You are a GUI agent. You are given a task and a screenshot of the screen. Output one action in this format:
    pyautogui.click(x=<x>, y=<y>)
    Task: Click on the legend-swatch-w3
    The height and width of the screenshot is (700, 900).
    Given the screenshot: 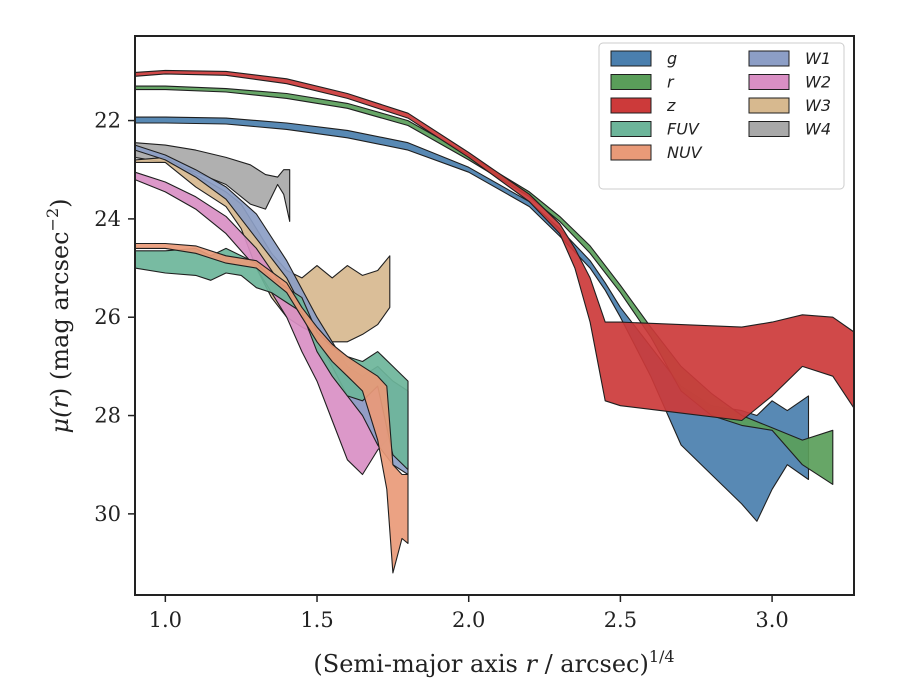 What is the action you would take?
    pyautogui.click(x=769, y=105)
    